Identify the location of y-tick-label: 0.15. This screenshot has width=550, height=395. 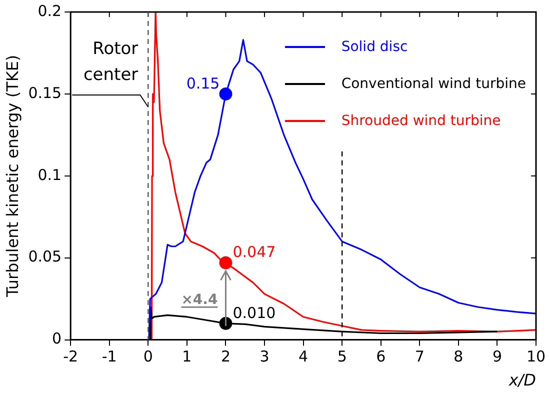
(45, 93).